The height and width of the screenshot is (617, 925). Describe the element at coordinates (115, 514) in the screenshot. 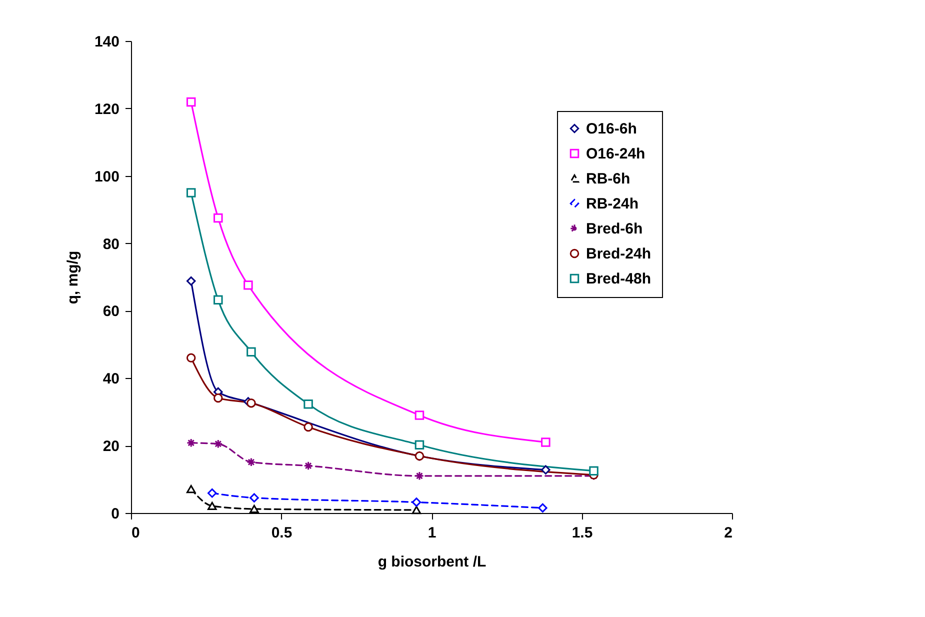

I see `y-tick-label: 0` at that location.